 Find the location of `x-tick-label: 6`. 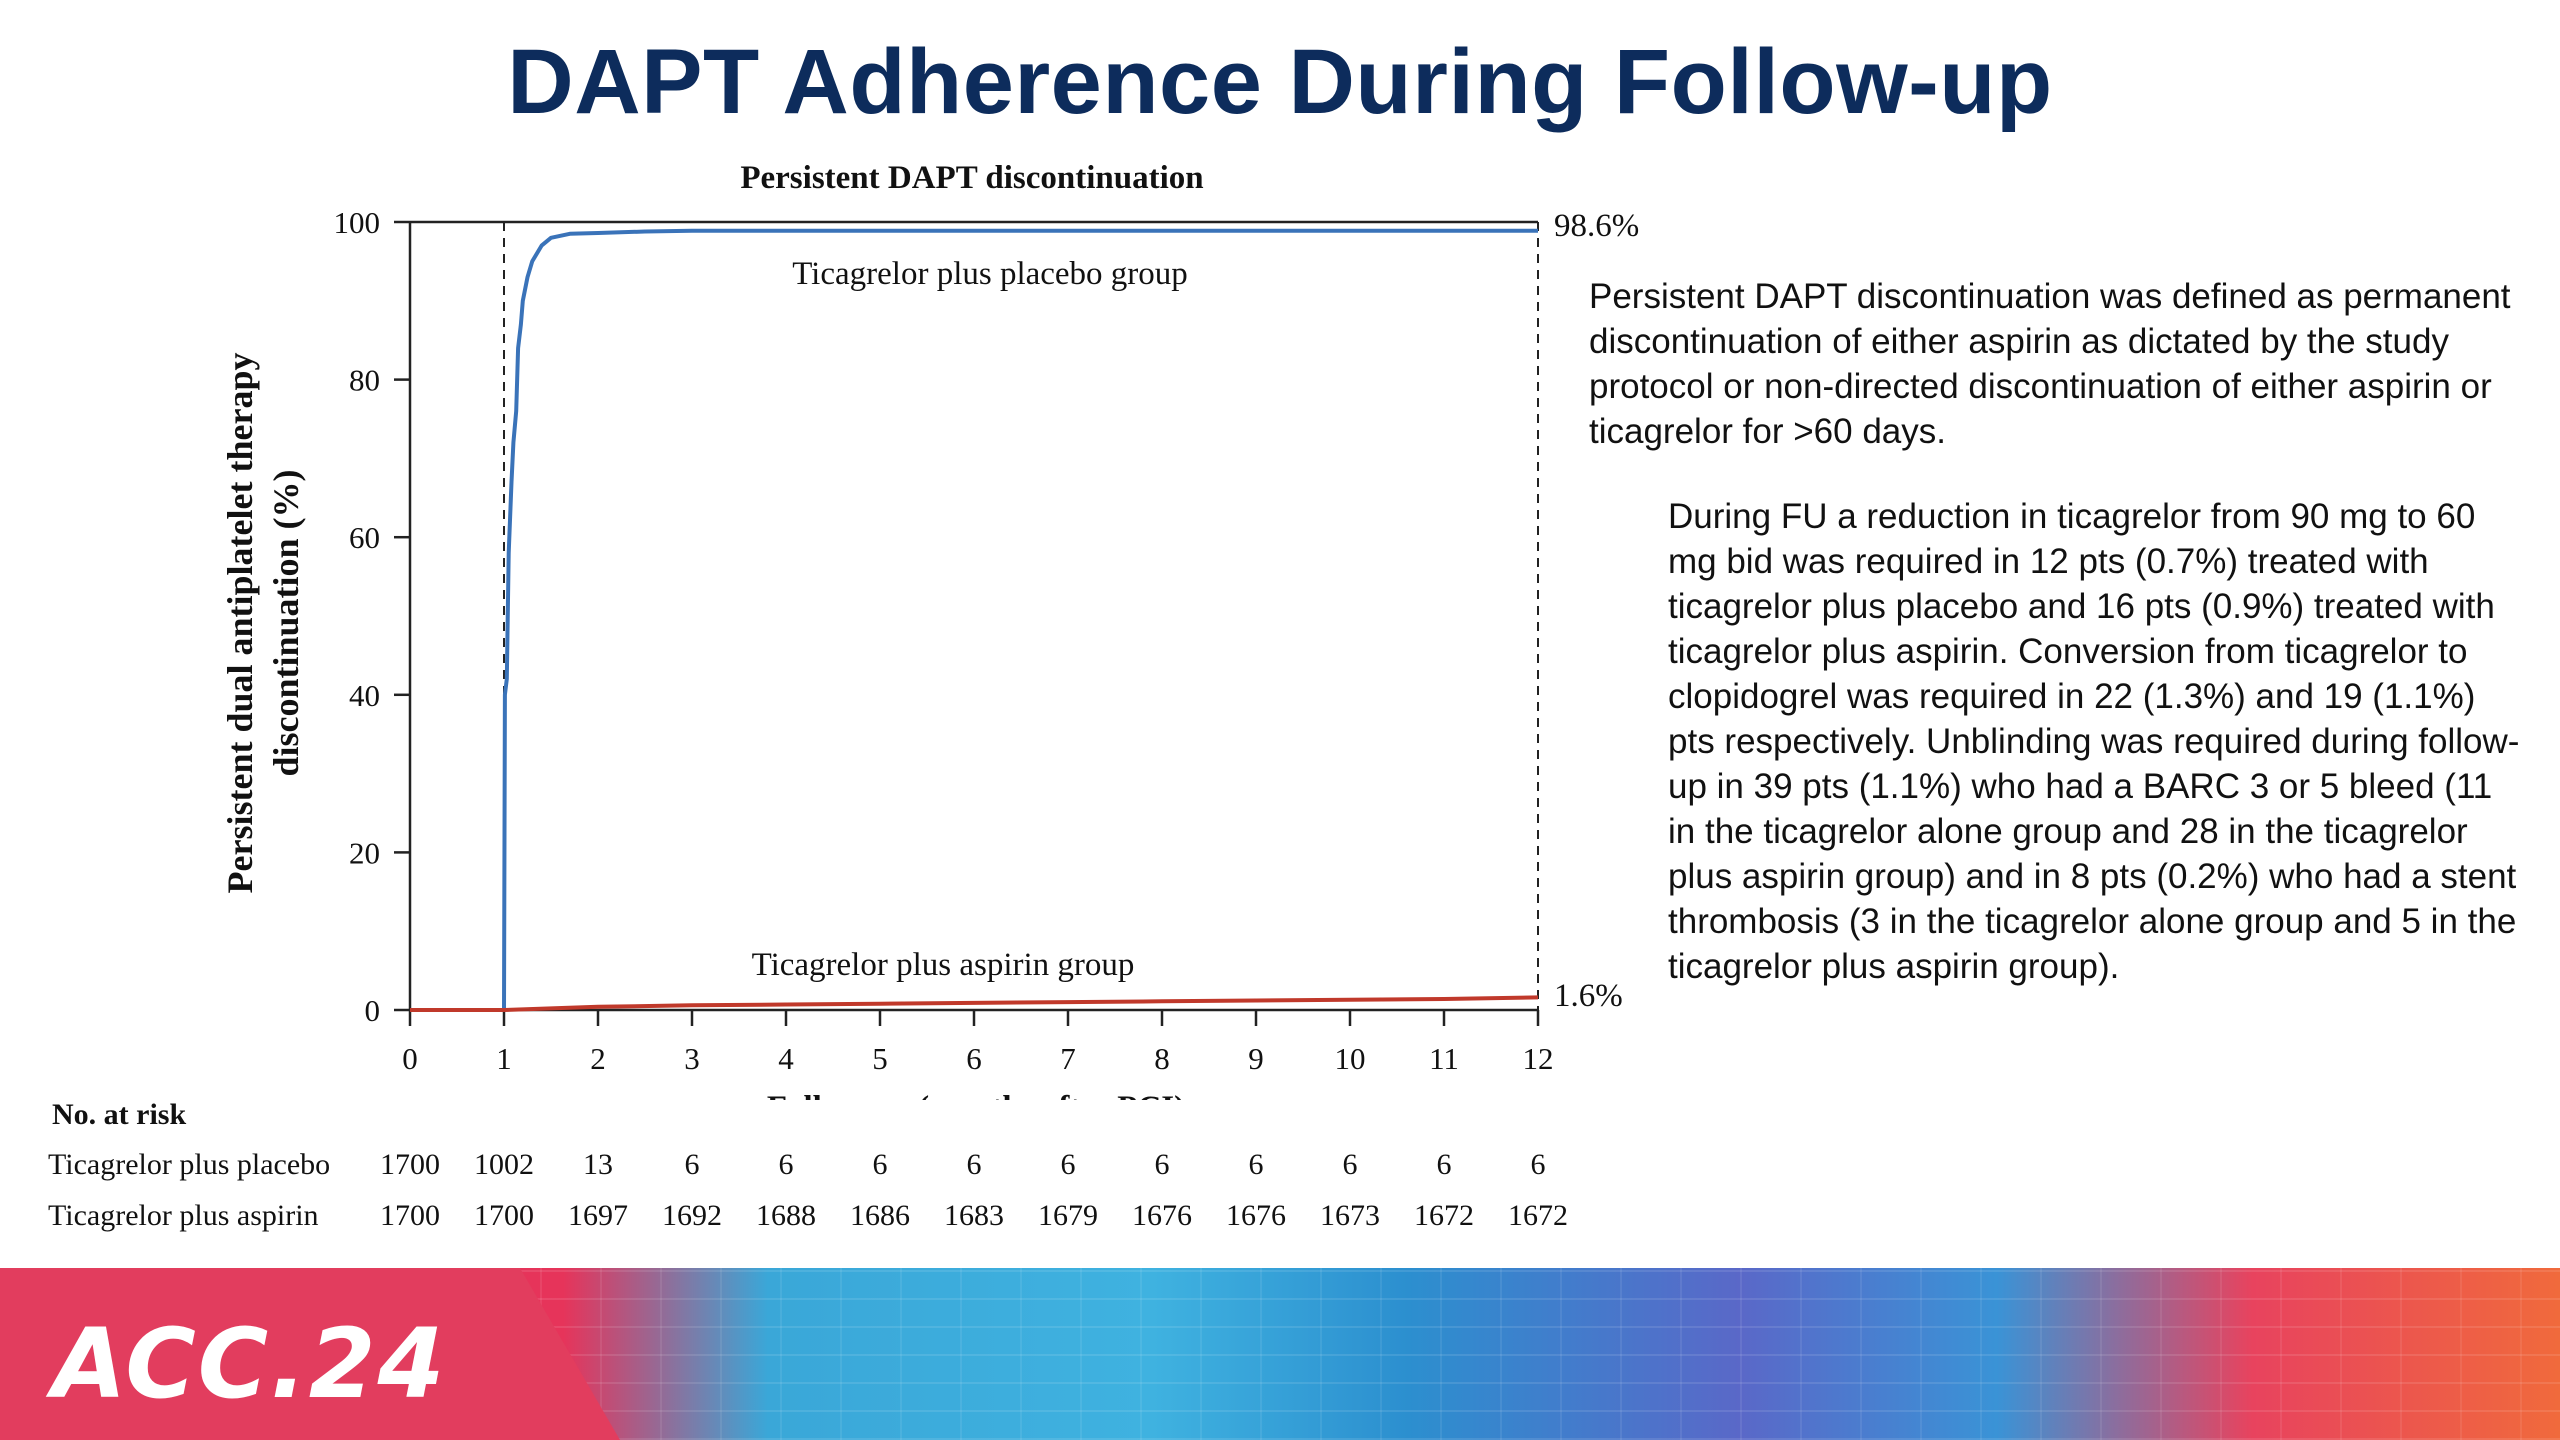

x-tick-label: 6 is located at coordinates (974, 1058).